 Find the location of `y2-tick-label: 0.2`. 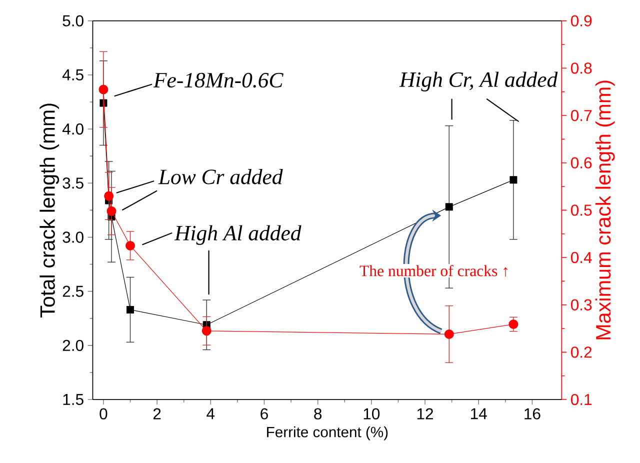

y2-tick-label: 0.2 is located at coordinates (581, 352).